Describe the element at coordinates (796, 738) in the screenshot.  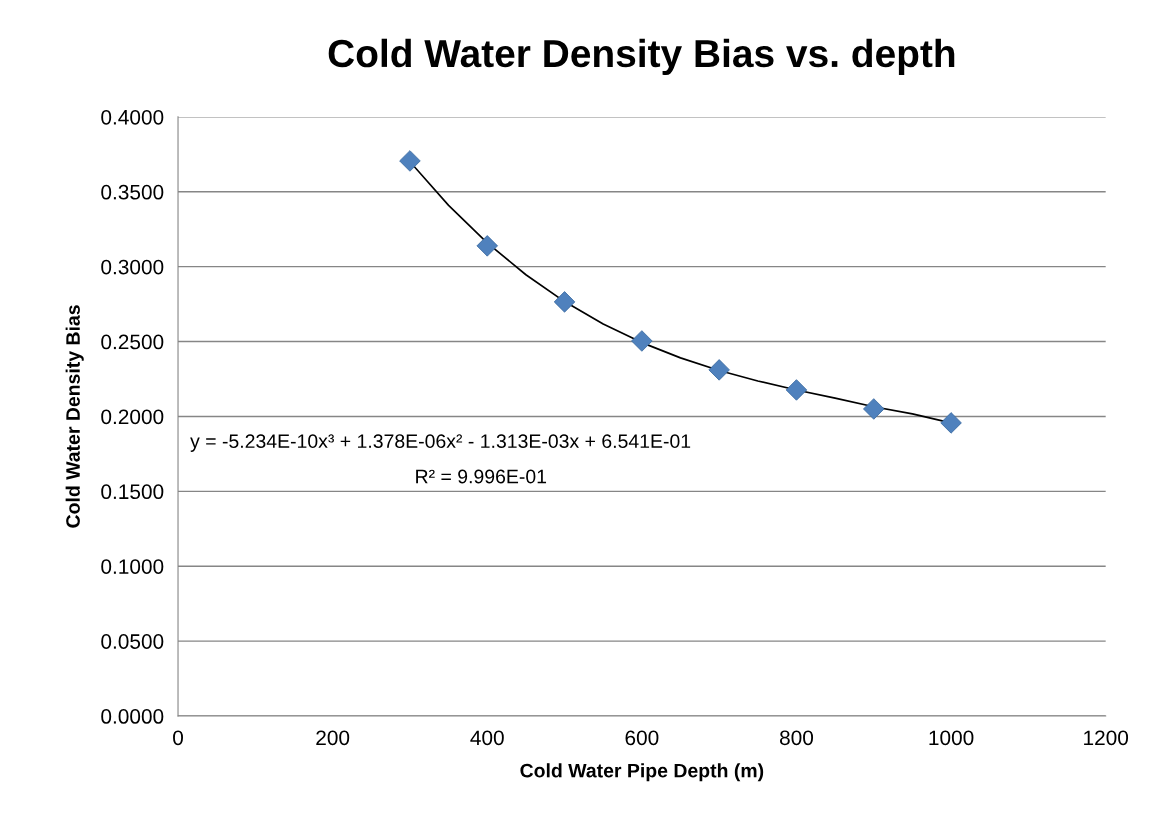
I see `x-tick-label: 800` at that location.